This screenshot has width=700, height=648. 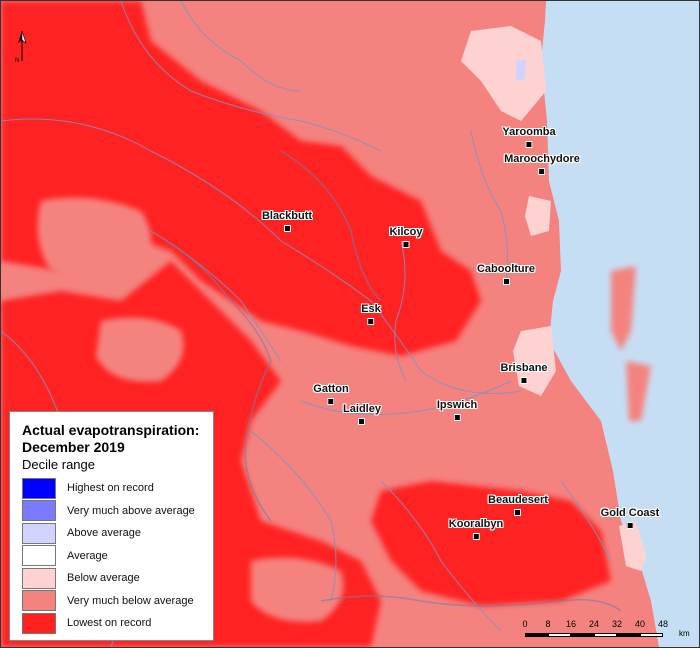 I want to click on scale-tick-label: 24, so click(x=594, y=624).